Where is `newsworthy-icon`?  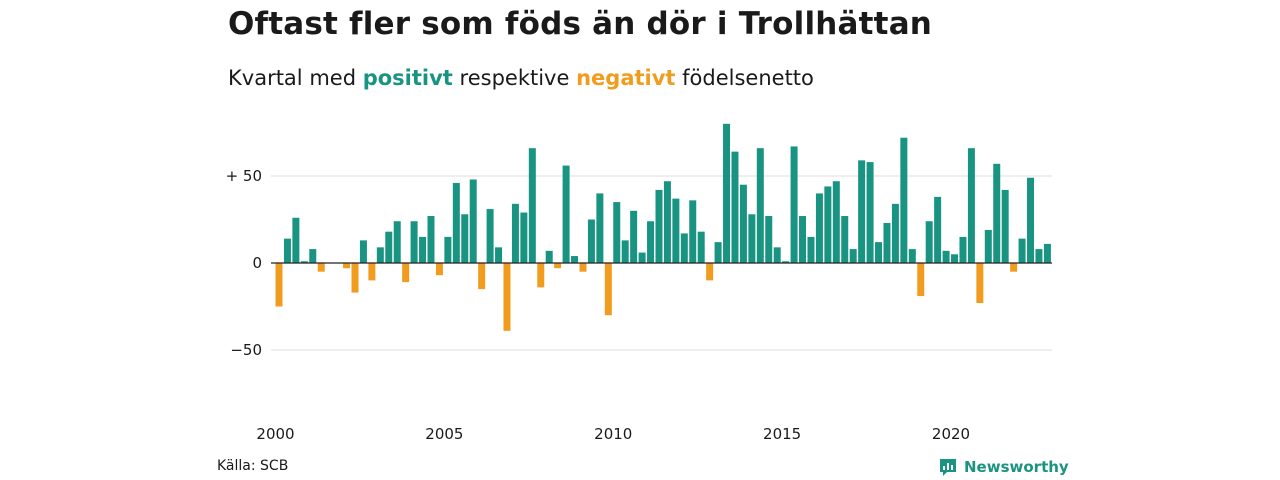 newsworthy-icon is located at coordinates (948, 467).